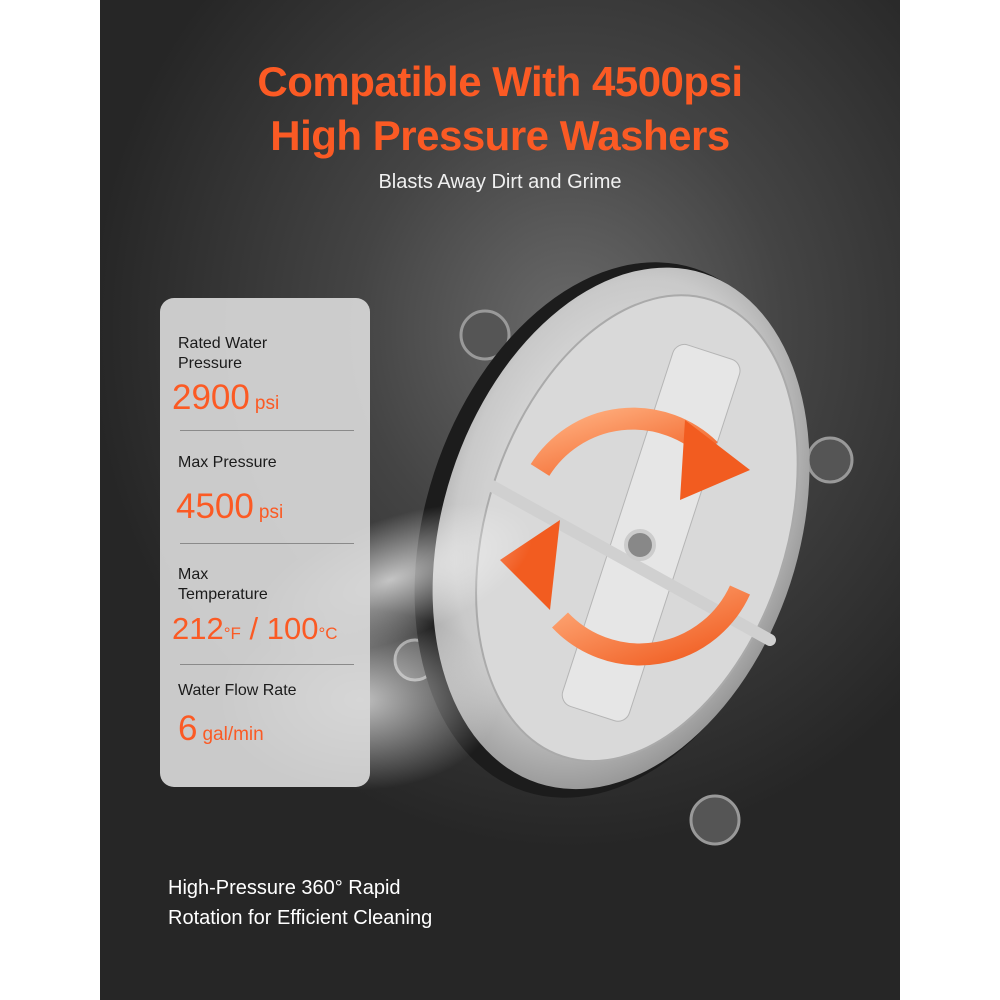 This screenshot has width=1000, height=1000. I want to click on spec-label: Rated Water, so click(223, 343).